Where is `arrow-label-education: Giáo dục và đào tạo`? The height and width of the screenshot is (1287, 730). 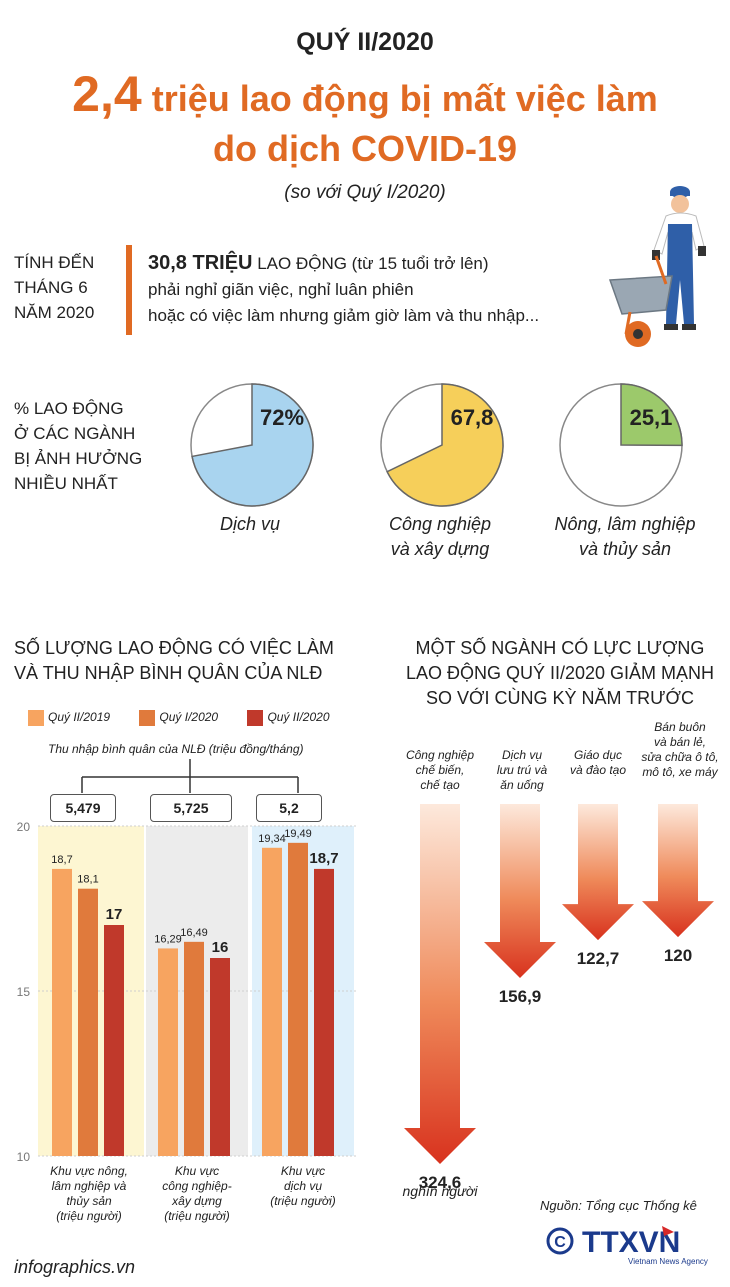
arrow-label-education: Giáo dục và đào tạo is located at coordinates (598, 763).